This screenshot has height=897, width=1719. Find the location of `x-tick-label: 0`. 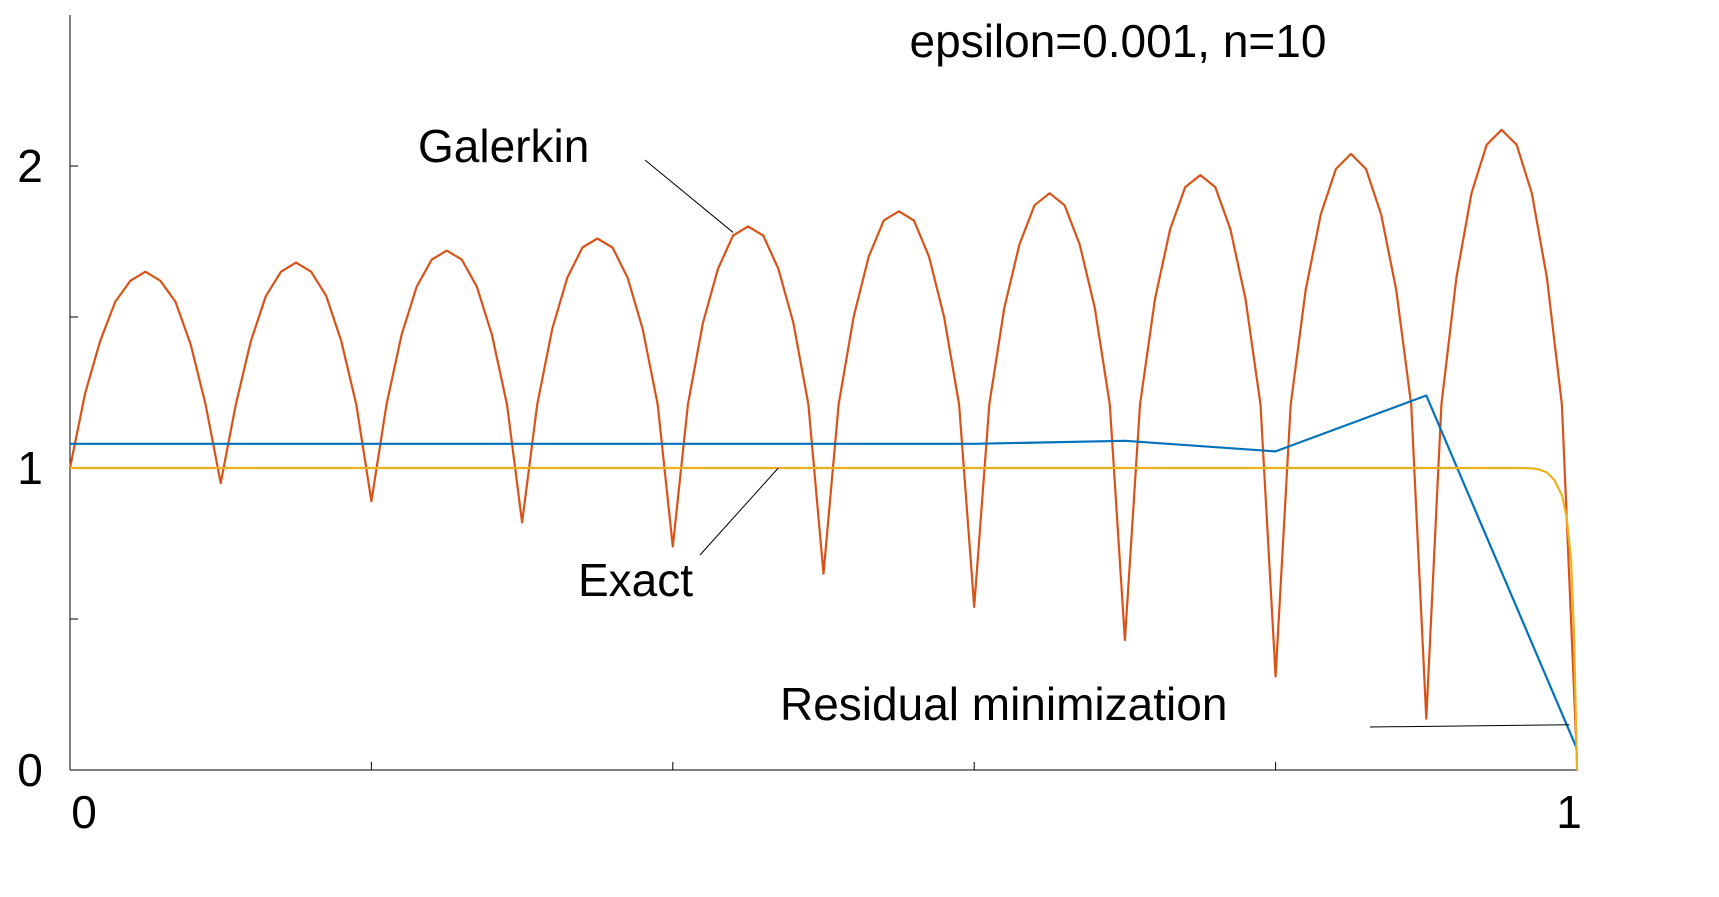

x-tick-label: 0 is located at coordinates (84, 812).